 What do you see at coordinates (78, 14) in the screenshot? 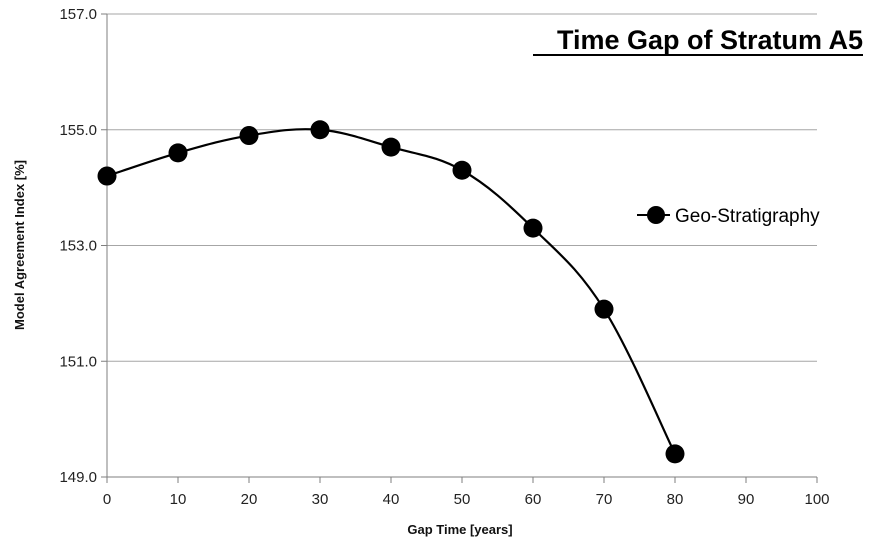
I see `y-tick-label: 157.0` at bounding box center [78, 14].